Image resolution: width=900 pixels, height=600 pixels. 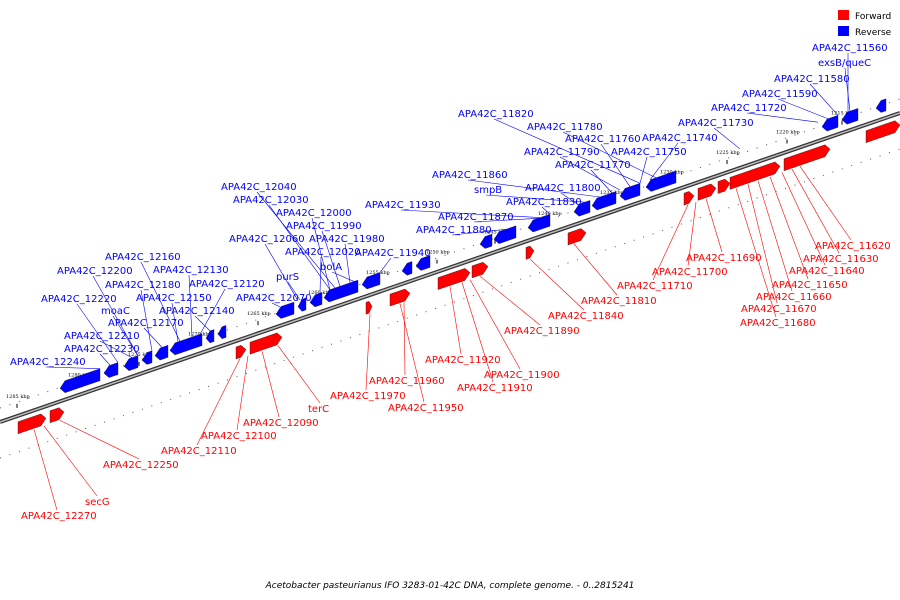 I want to click on gene-label-apa42c-12090: APA42C_12090, so click(x=281, y=423).